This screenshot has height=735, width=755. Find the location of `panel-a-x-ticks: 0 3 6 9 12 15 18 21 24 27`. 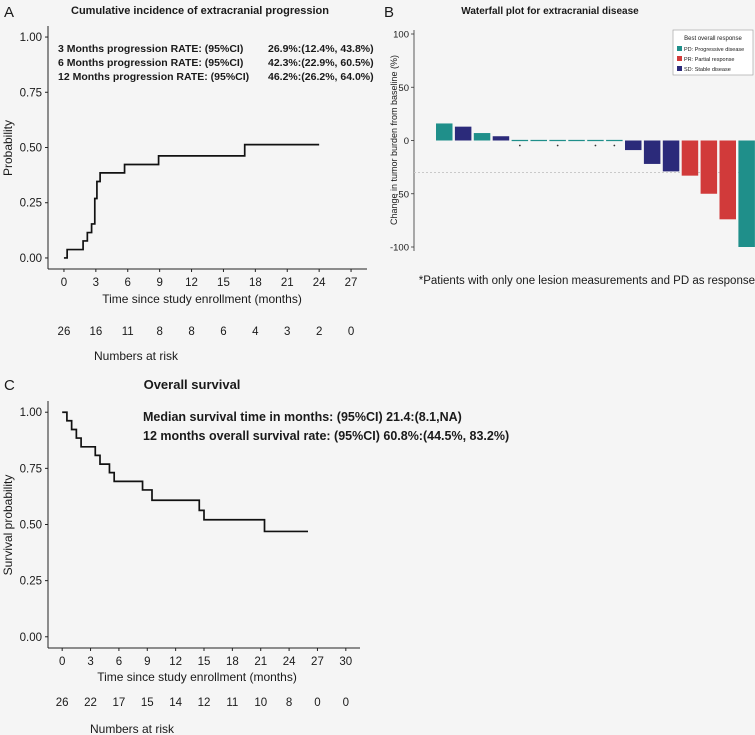

panel-a-x-ticks: 0 3 6 9 12 15 18 21 24 27 is located at coordinates (209, 279).